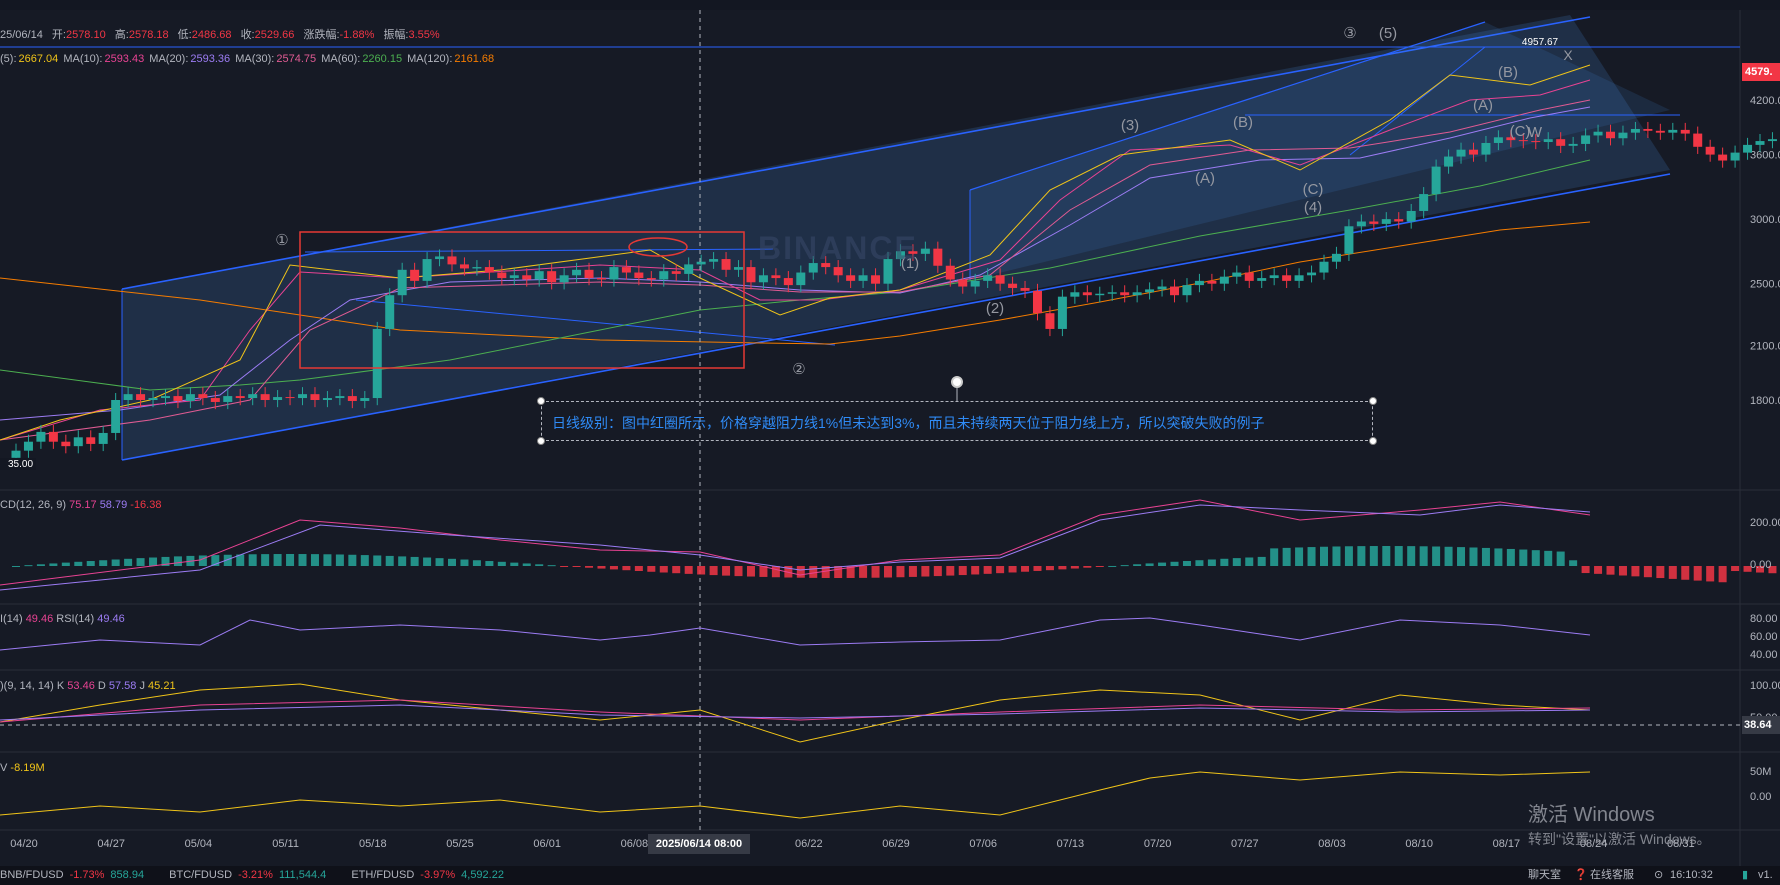 The width and height of the screenshot is (1780, 885). What do you see at coordinates (184, 35) in the screenshot?
I see `low-label: 低:` at bounding box center [184, 35].